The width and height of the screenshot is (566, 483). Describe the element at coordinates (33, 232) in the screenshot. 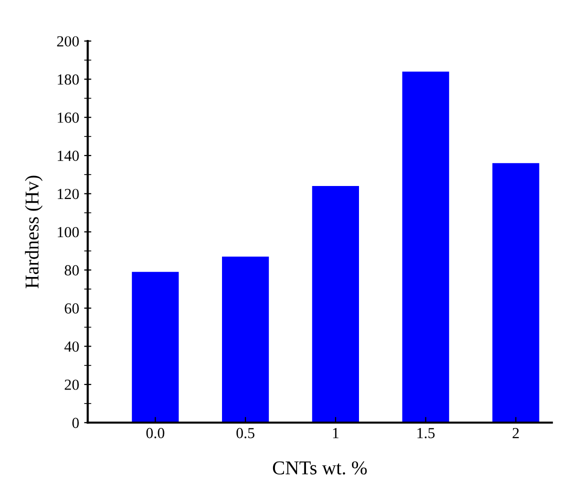

I see `y-axis-title: Hardness (Hv)` at that location.